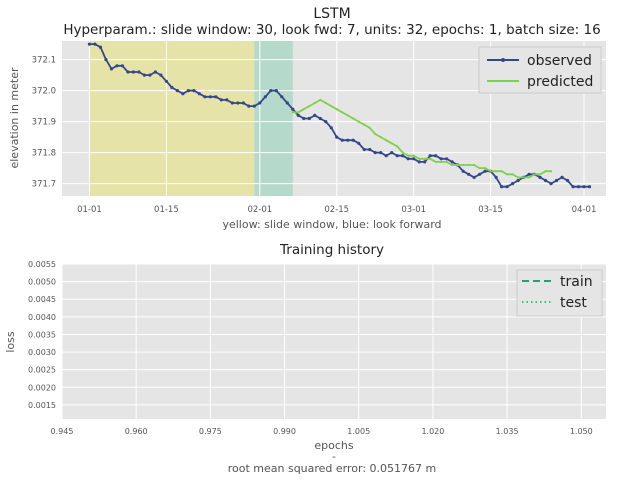  I want to click on legend: observed predicted, so click(540, 70).